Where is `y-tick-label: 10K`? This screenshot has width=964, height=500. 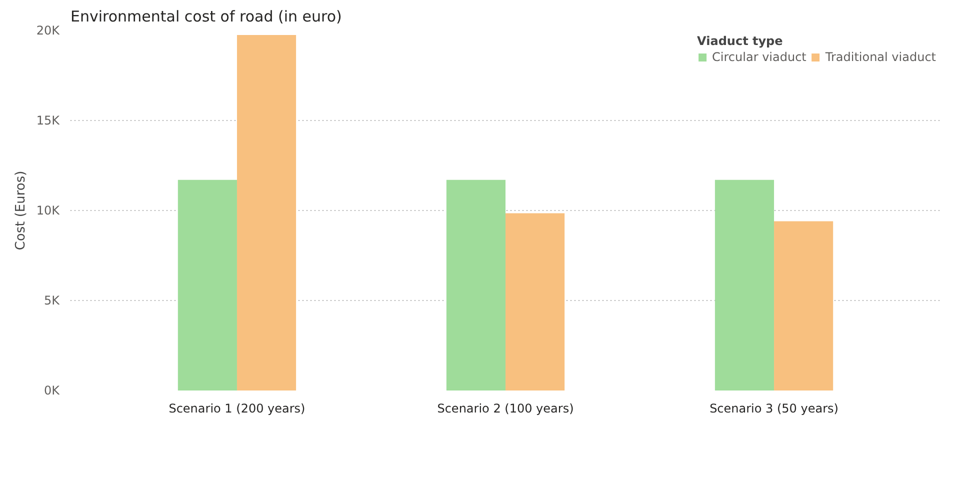
y-tick-label: 10K is located at coordinates (48, 211).